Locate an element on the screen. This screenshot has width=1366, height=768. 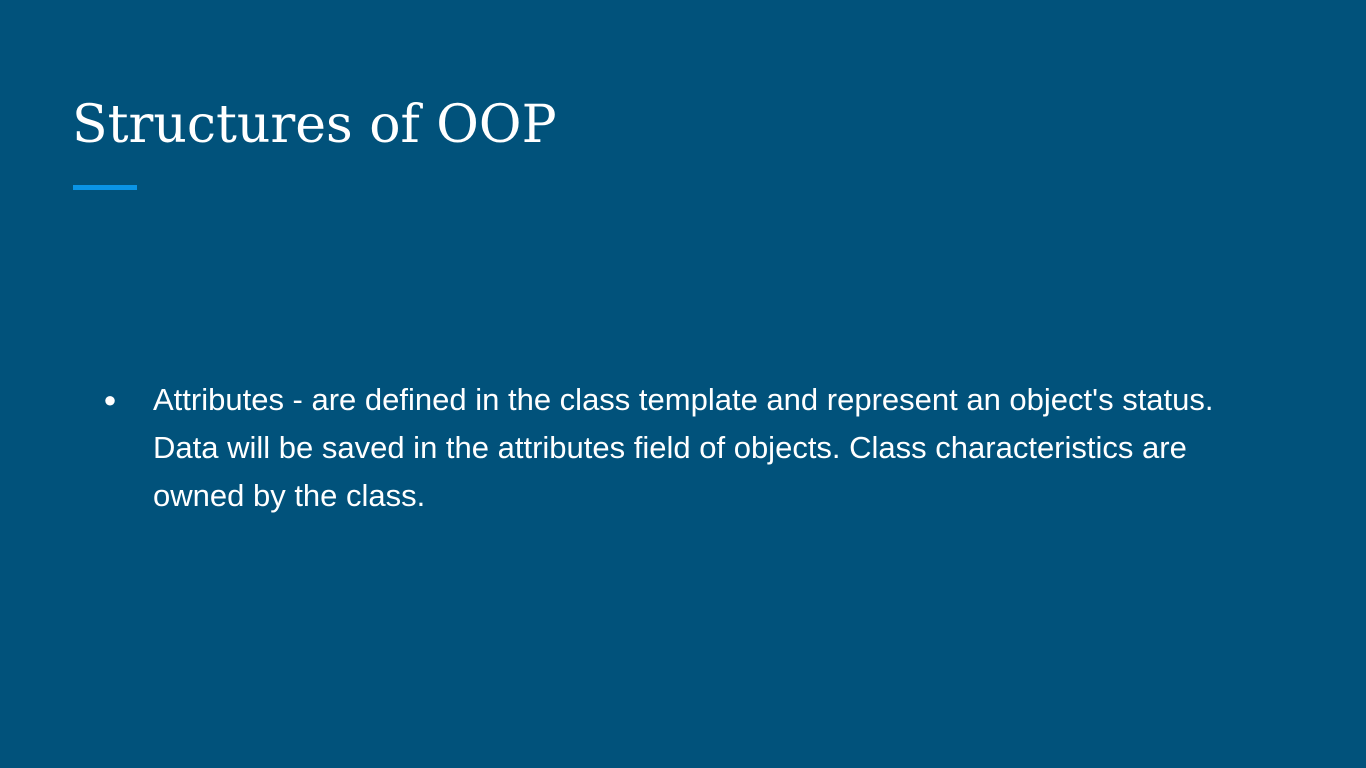
title-accent-line is located at coordinates (105, 187).